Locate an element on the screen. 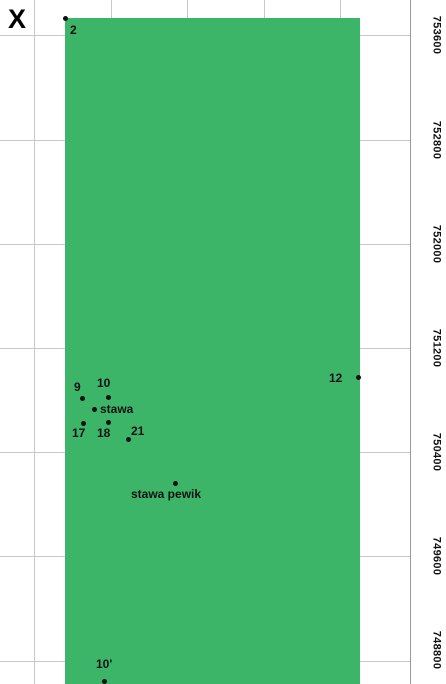 The image size is (446, 684). point-9-label: 9 is located at coordinates (77, 387).